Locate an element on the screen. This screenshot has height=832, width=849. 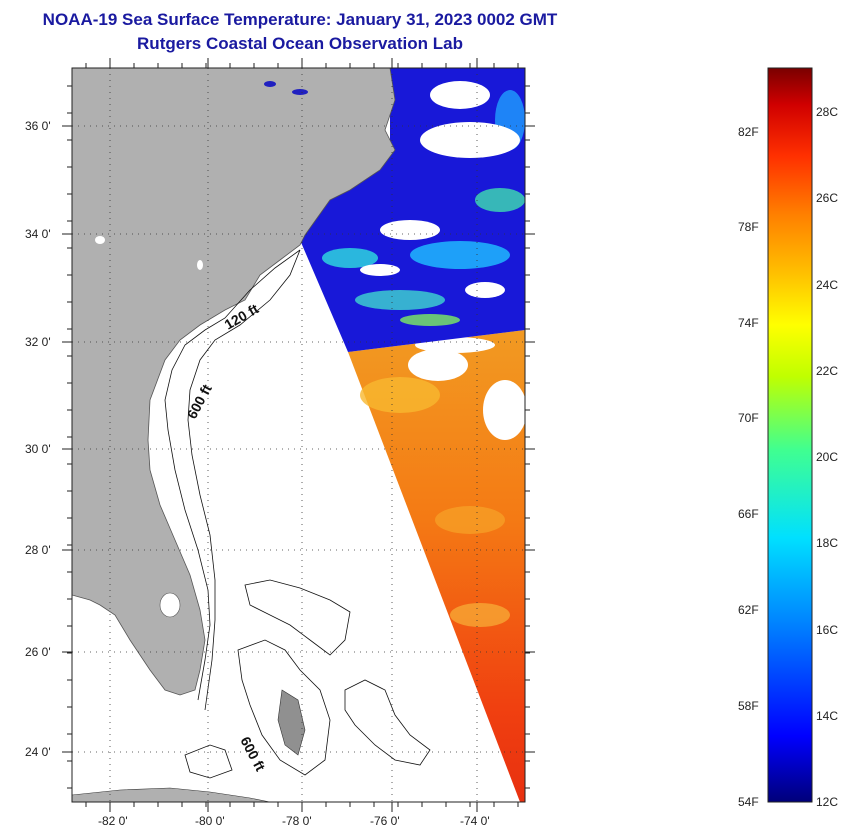
colorbar-f-label: 70F is located at coordinates (748, 418).